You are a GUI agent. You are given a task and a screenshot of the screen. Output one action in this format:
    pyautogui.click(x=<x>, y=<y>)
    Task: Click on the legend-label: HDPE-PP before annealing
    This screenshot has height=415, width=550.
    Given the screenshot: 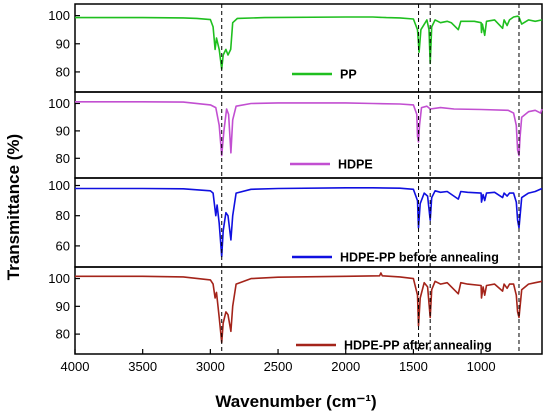 What is the action you would take?
    pyautogui.click(x=419, y=258)
    